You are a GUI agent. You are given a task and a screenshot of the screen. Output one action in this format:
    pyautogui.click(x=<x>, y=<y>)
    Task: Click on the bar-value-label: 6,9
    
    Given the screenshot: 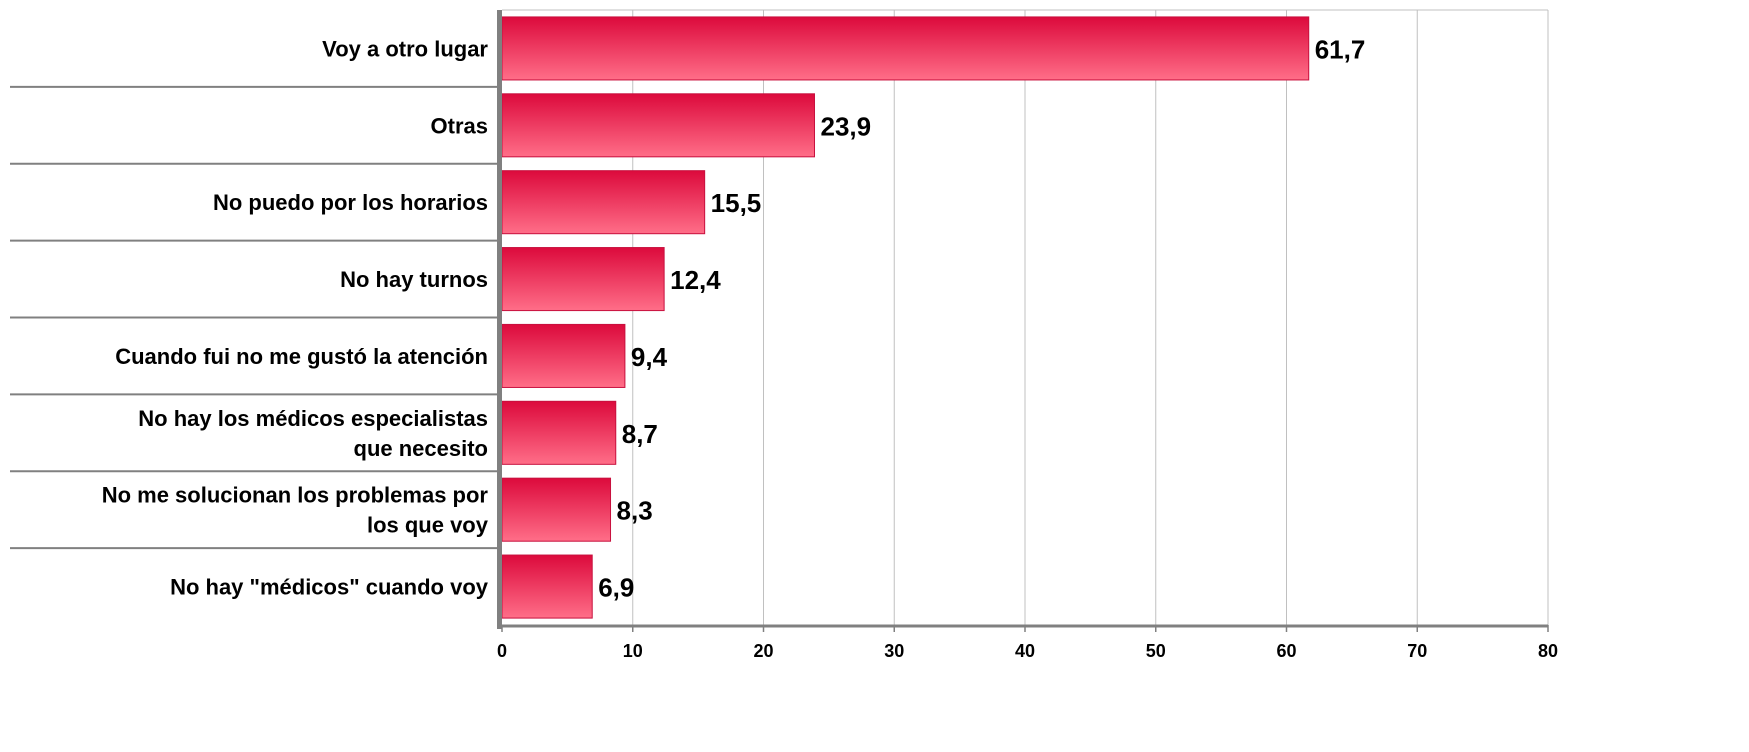 What is the action you would take?
    pyautogui.click(x=616, y=588)
    